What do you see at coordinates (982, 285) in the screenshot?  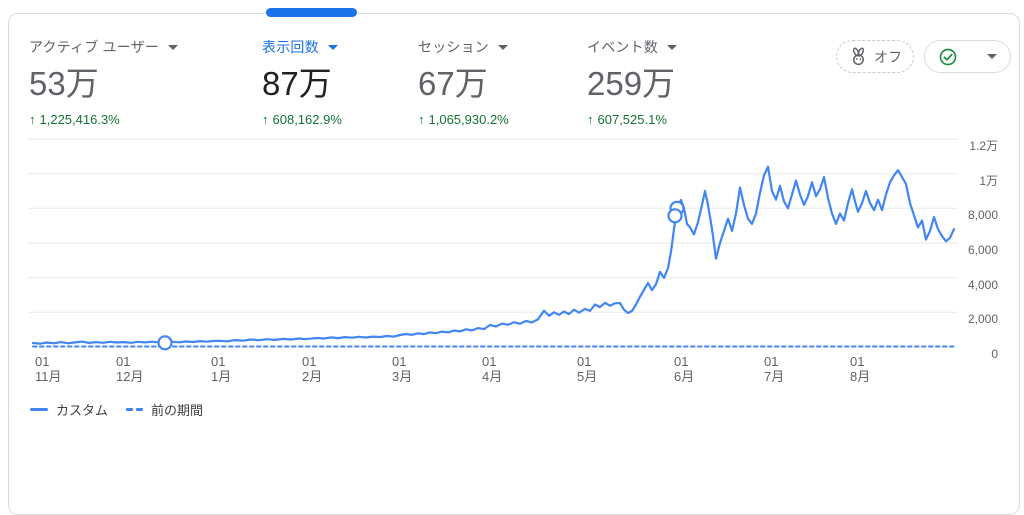 I see `y-axis-label: 4,000` at bounding box center [982, 285].